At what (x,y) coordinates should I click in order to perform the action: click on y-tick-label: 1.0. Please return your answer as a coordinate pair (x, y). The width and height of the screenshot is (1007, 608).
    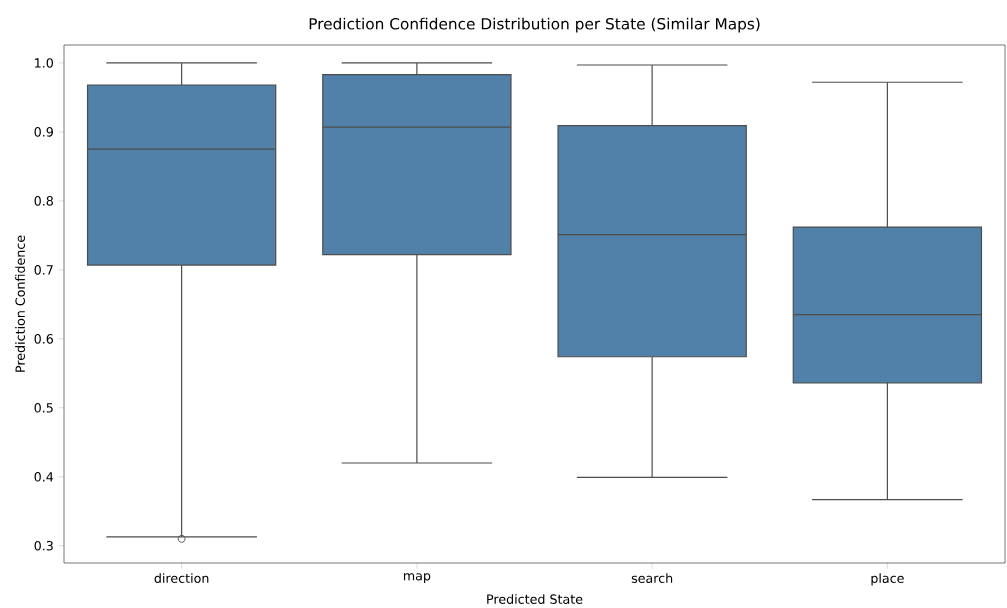
    Looking at the image, I should click on (44, 63).